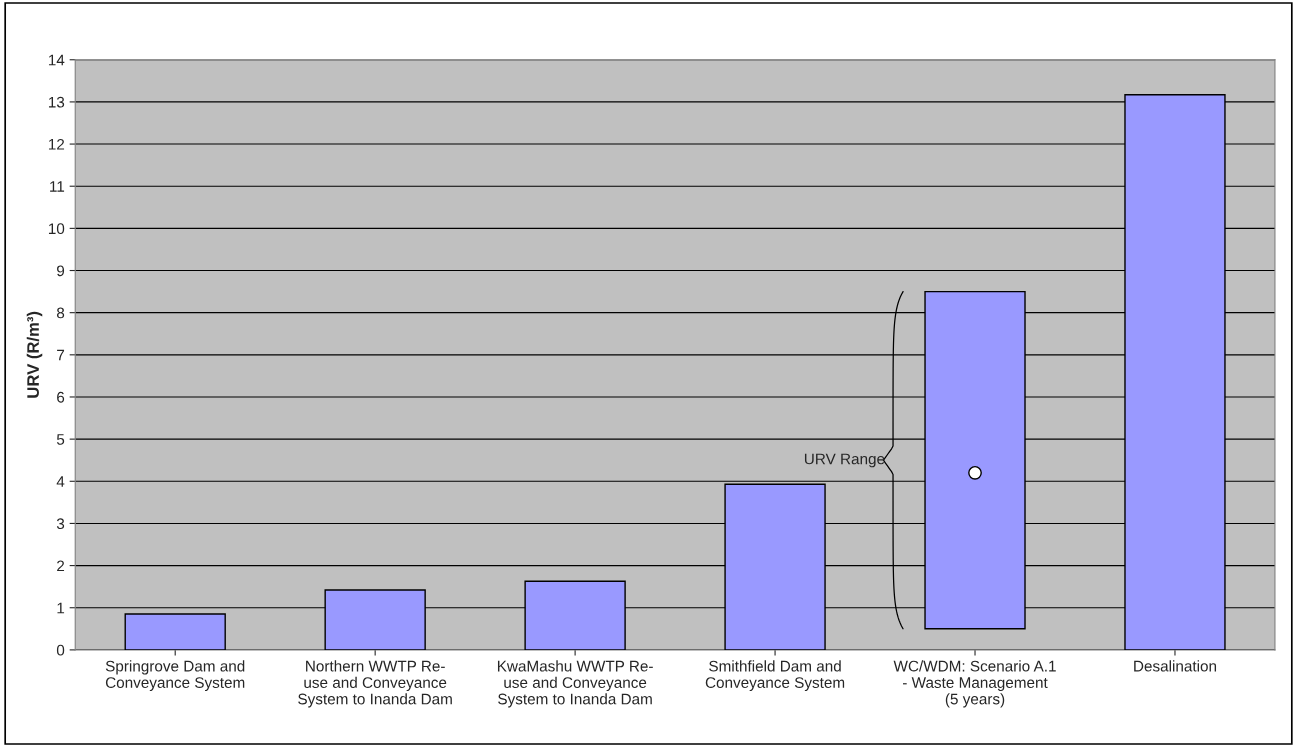  I want to click on y-tick-label: 10, so click(56, 229).